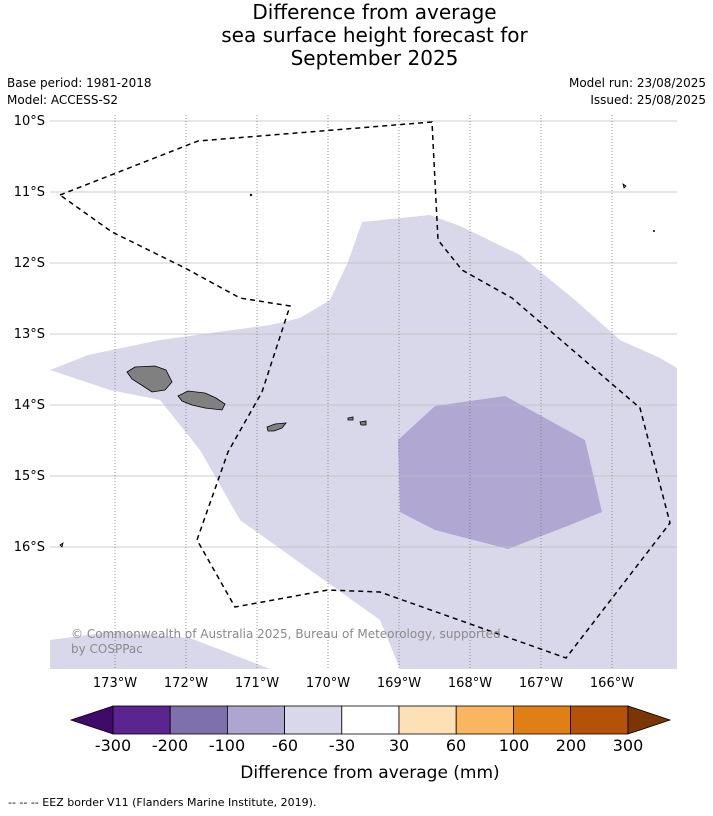 The height and width of the screenshot is (816, 713). What do you see at coordinates (637, 83) in the screenshot?
I see `model-run: Model run: 23/08/2025` at bounding box center [637, 83].